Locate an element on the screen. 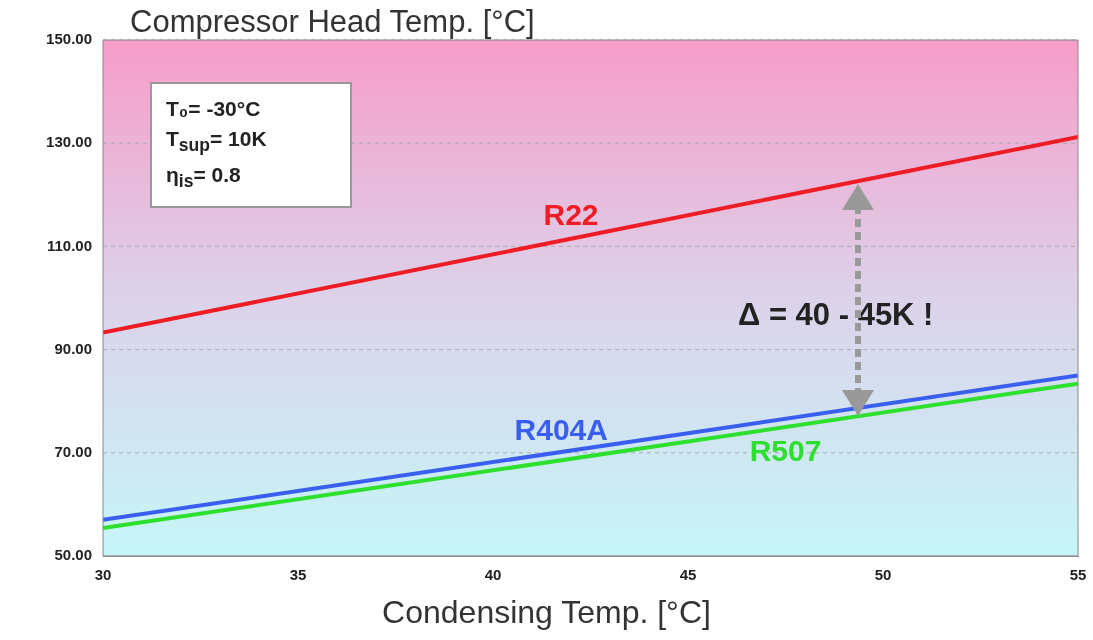 The image size is (1093, 640). note-box: T₀= -30°C T$_{sup}$= 10K η$_{is}$= 0.8 is located at coordinates (251, 145).